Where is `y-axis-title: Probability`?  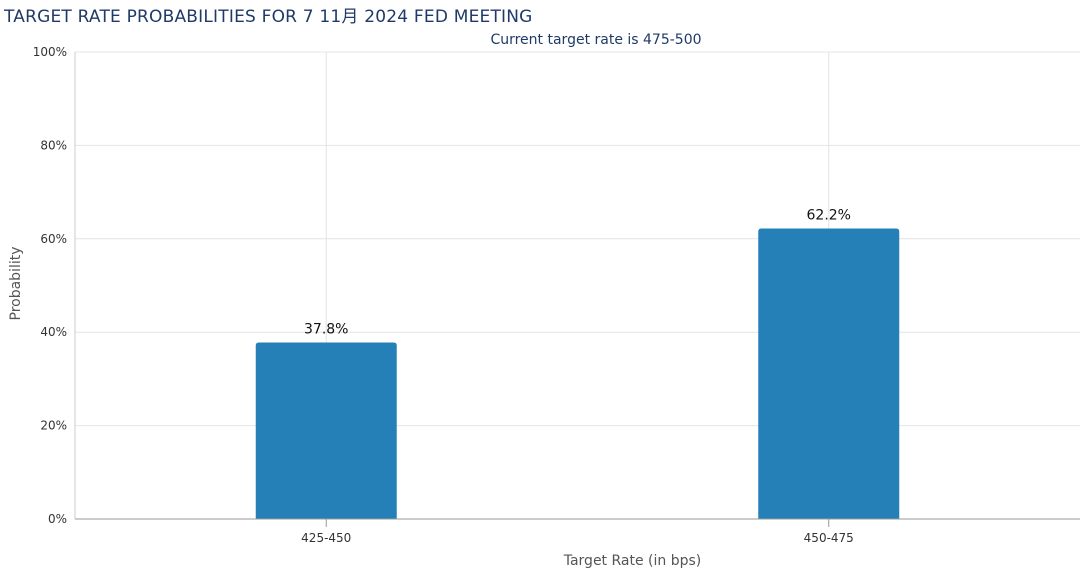 y-axis-title: Probability is located at coordinates (16, 283).